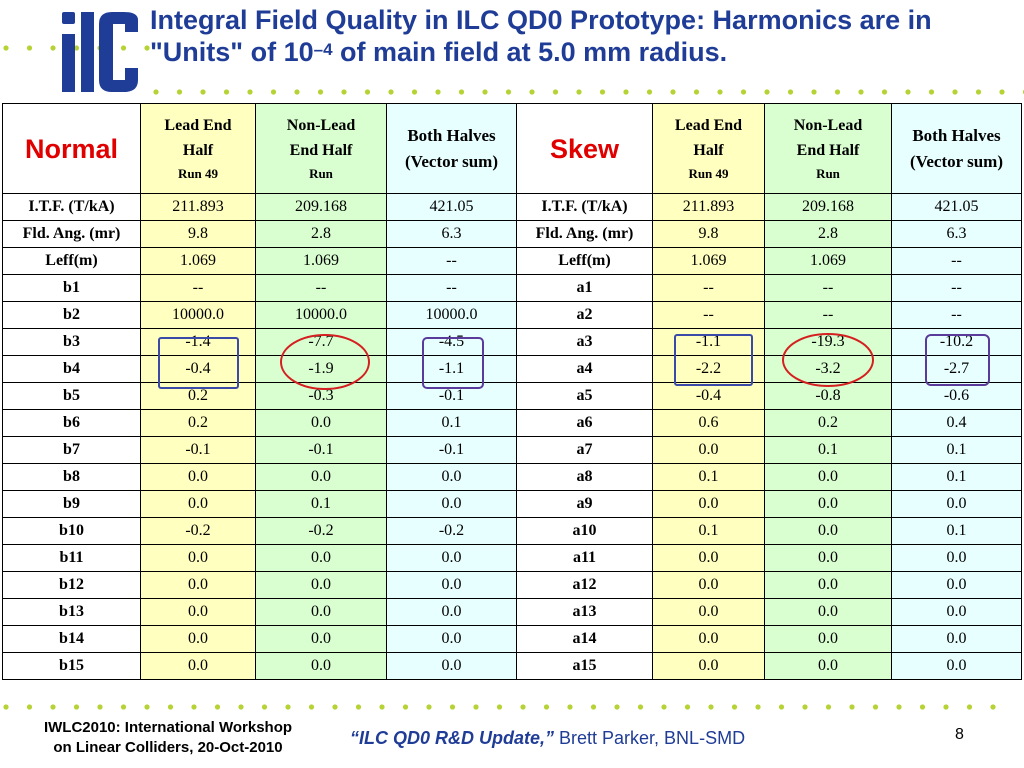 The height and width of the screenshot is (768, 1024). I want to click on table-row: a6 0.6 0.2 0.4, so click(769, 423).